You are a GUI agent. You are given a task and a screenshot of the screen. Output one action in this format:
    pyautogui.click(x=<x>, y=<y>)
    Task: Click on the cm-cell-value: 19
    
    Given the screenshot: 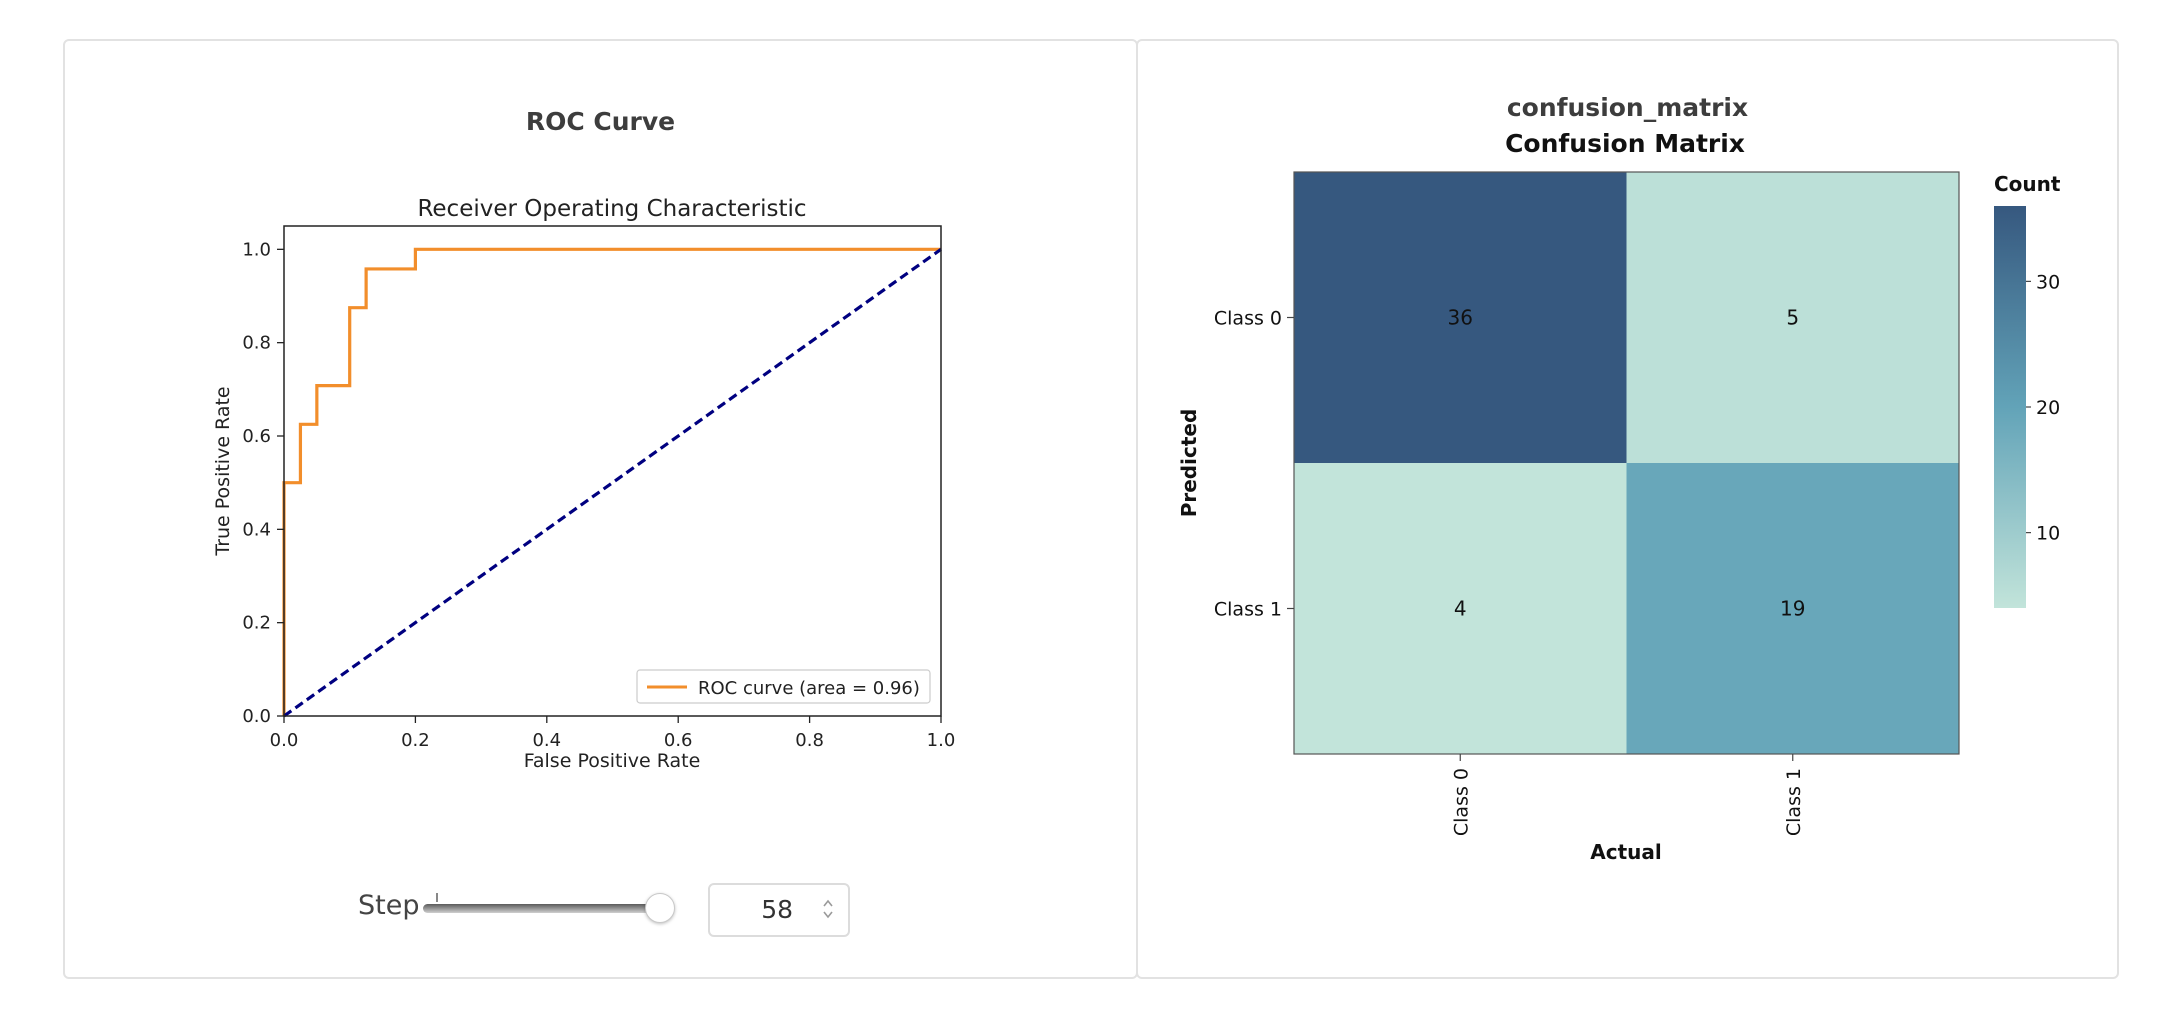 What is the action you would take?
    pyautogui.click(x=1792, y=609)
    